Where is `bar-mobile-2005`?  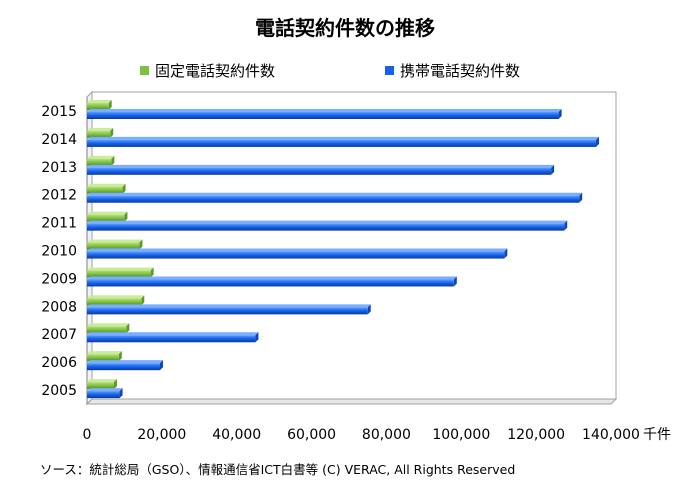 bar-mobile-2005 is located at coordinates (105, 393).